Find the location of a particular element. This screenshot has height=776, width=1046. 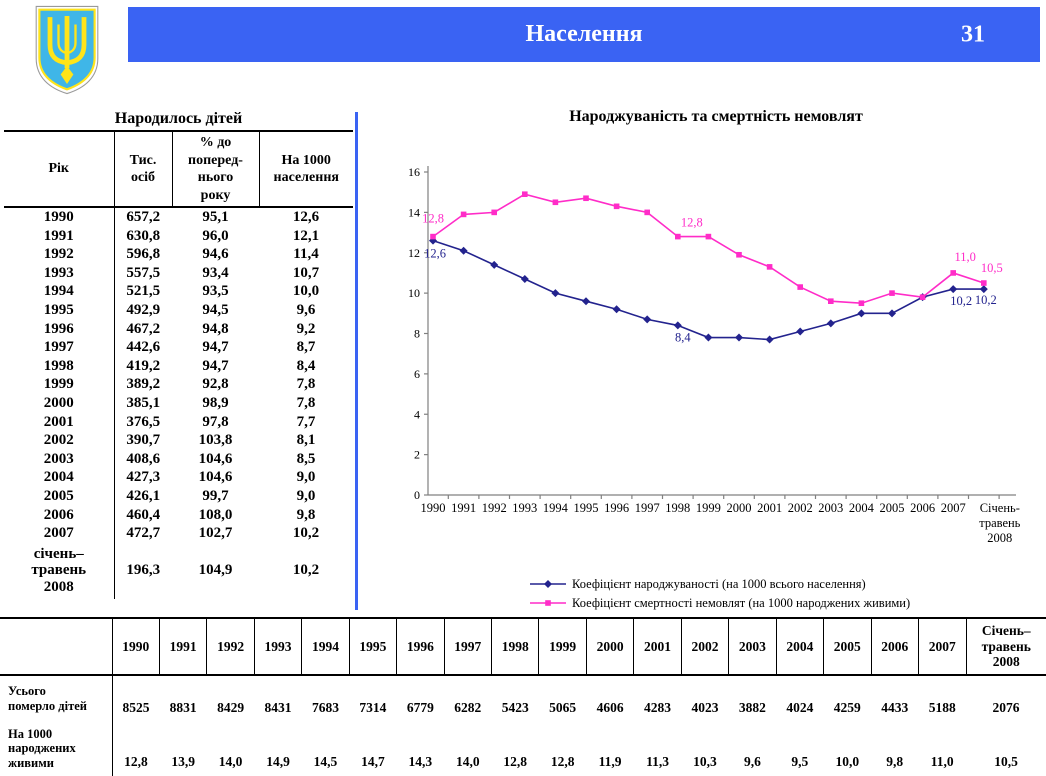

x-axis-tick-label: 1999 is located at coordinates (708, 508).